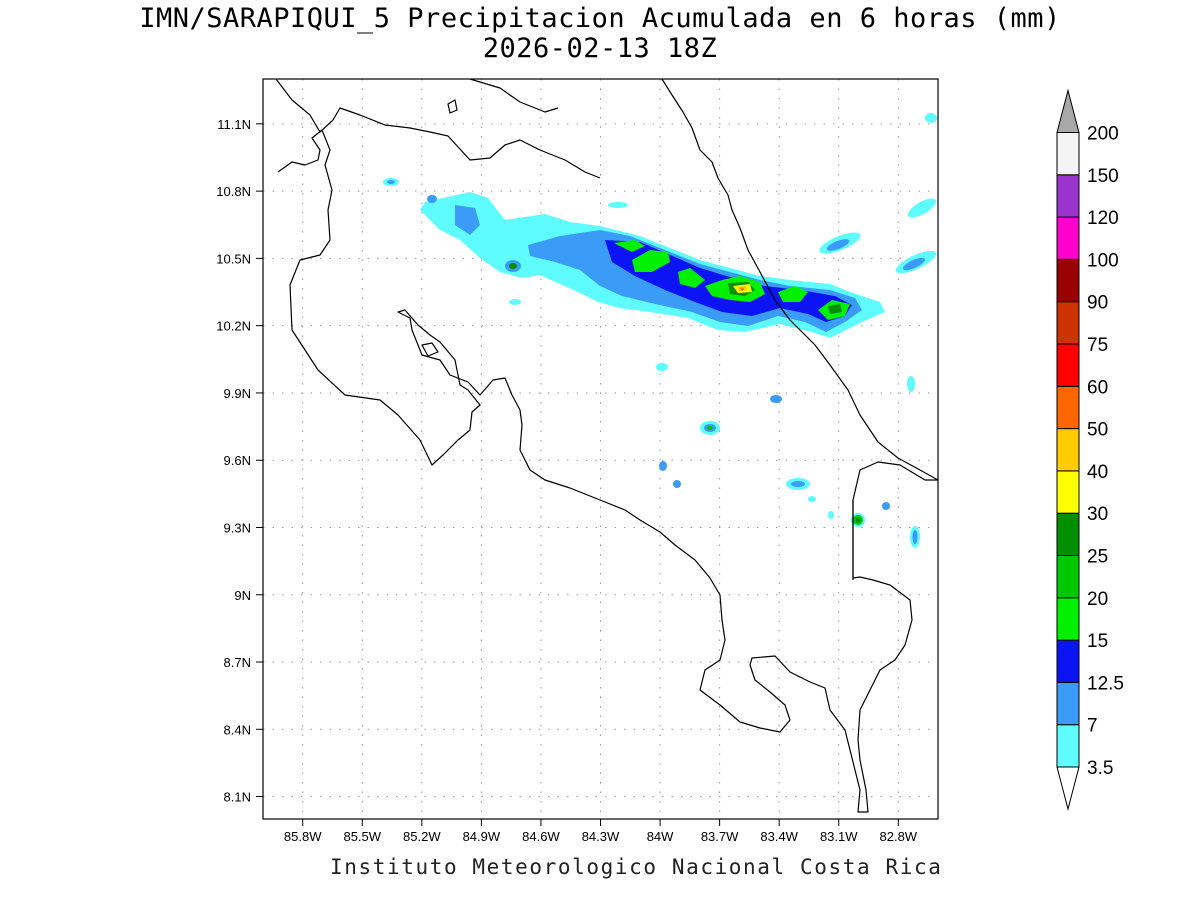  What do you see at coordinates (1097, 387) in the screenshot?
I see `colorbar-label: 60` at bounding box center [1097, 387].